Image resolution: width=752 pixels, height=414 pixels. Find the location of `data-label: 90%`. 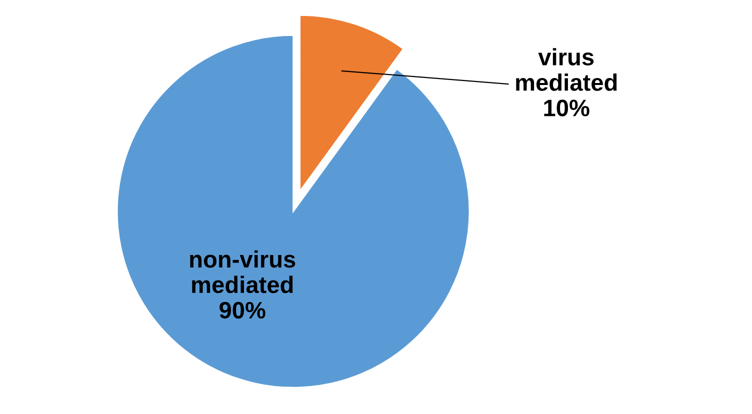

data-label: 90% is located at coordinates (243, 310).